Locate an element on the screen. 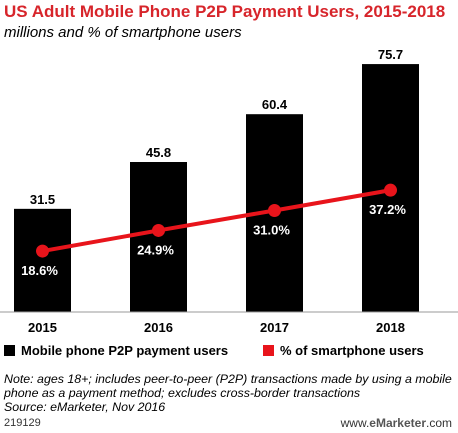 Image resolution: width=458 pixels, height=433 pixels. bar-value-label-2017: 60.4 is located at coordinates (275, 104).